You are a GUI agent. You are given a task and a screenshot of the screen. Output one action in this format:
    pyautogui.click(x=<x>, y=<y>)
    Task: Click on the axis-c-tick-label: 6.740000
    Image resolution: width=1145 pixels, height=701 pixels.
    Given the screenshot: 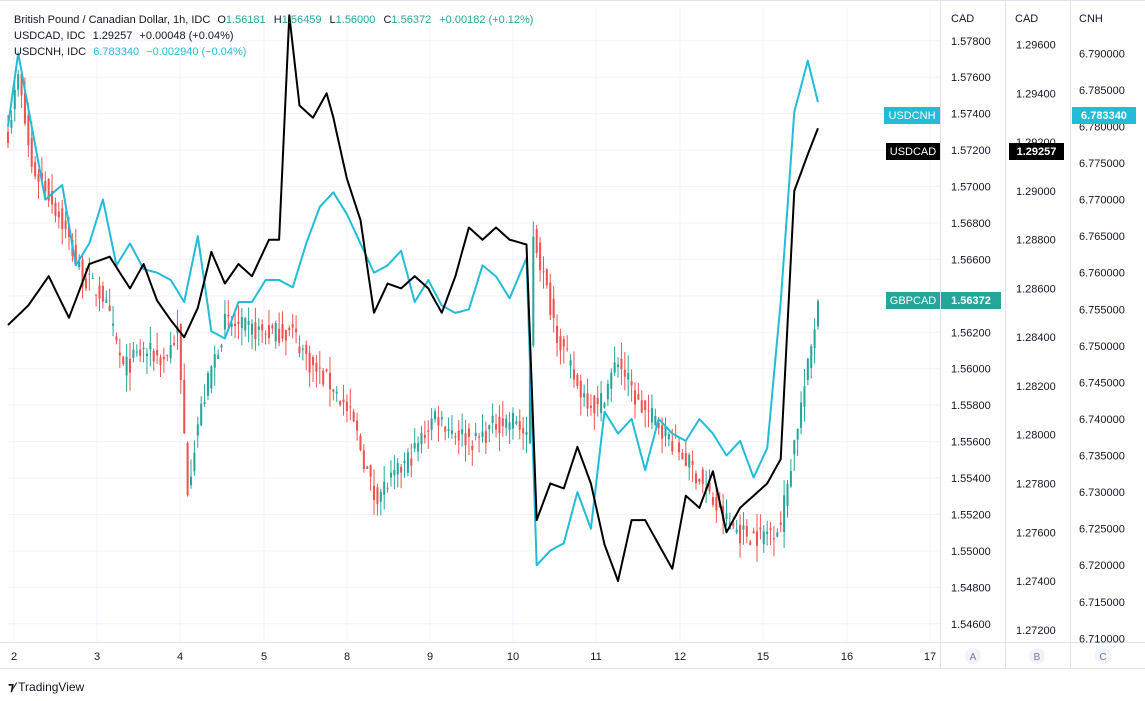 What is the action you would take?
    pyautogui.click(x=1102, y=420)
    